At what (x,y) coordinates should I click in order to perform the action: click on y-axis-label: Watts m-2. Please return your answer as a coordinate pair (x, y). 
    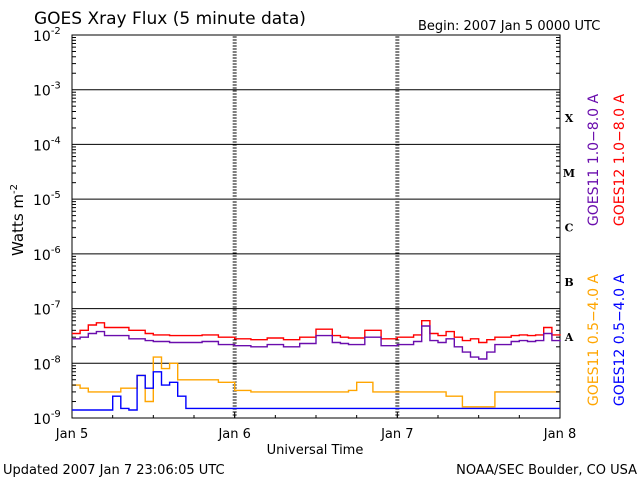
    Looking at the image, I should click on (18, 220).